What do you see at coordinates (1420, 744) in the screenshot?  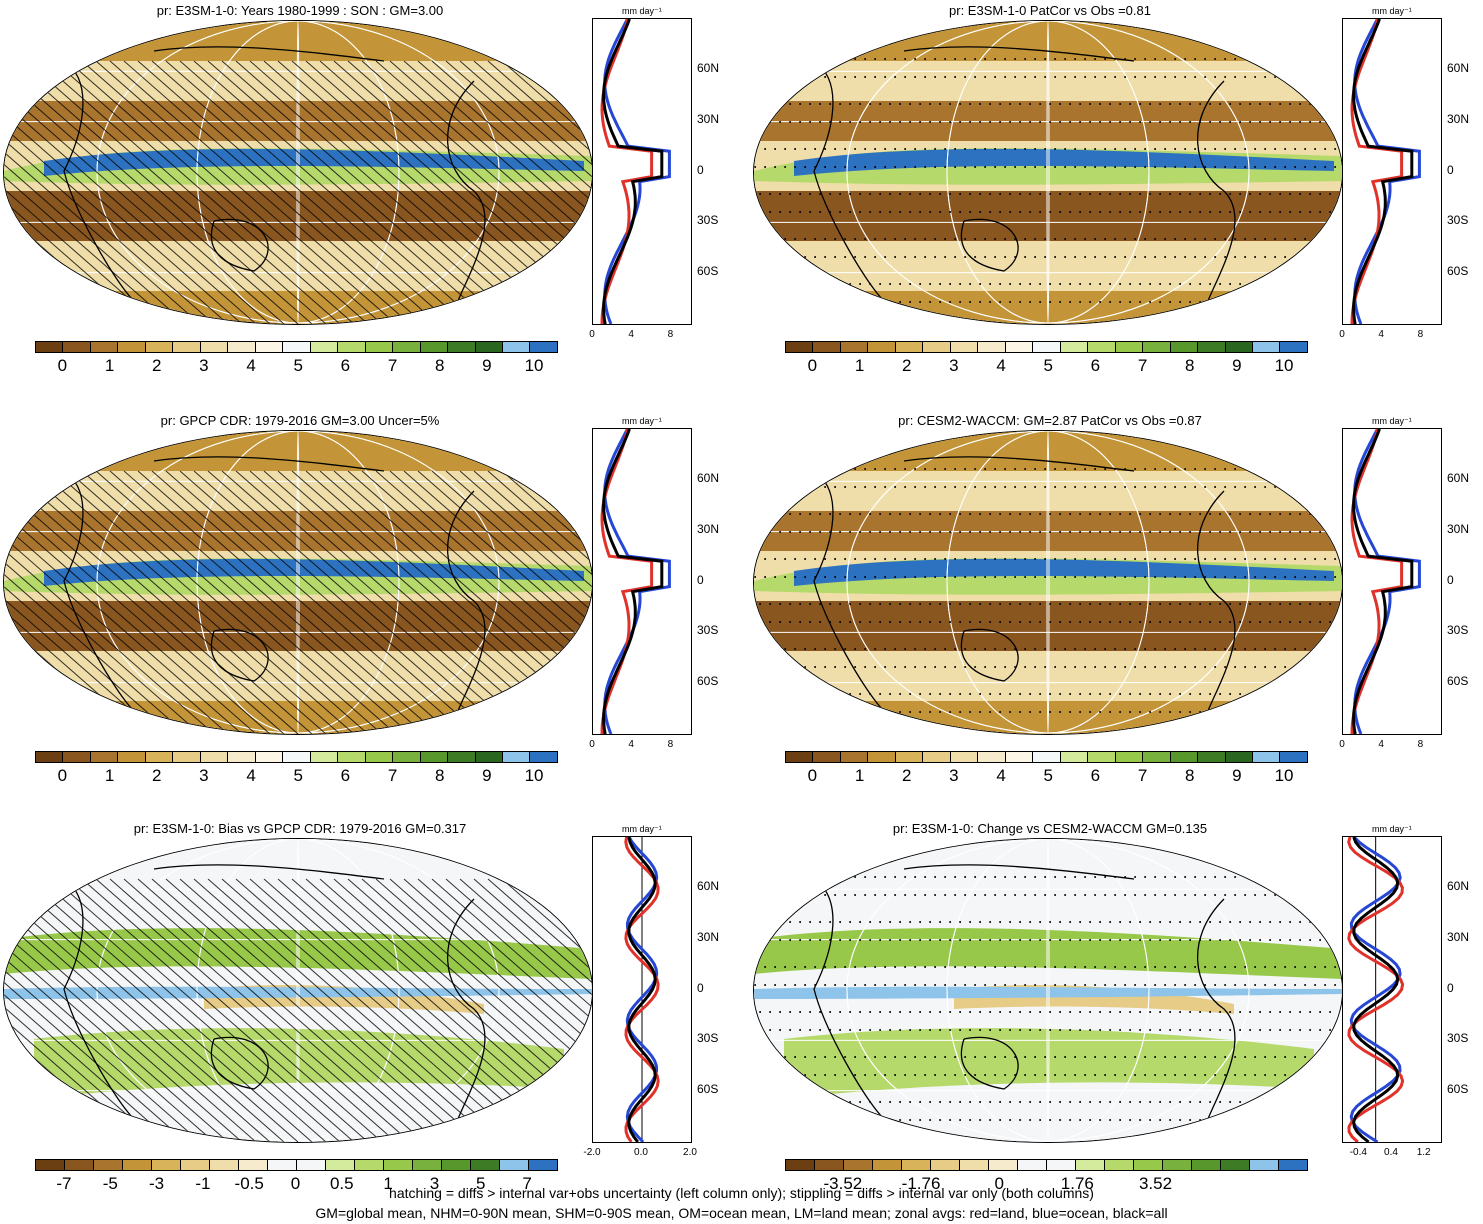 I see `zonal-x-tick: 8` at bounding box center [1420, 744].